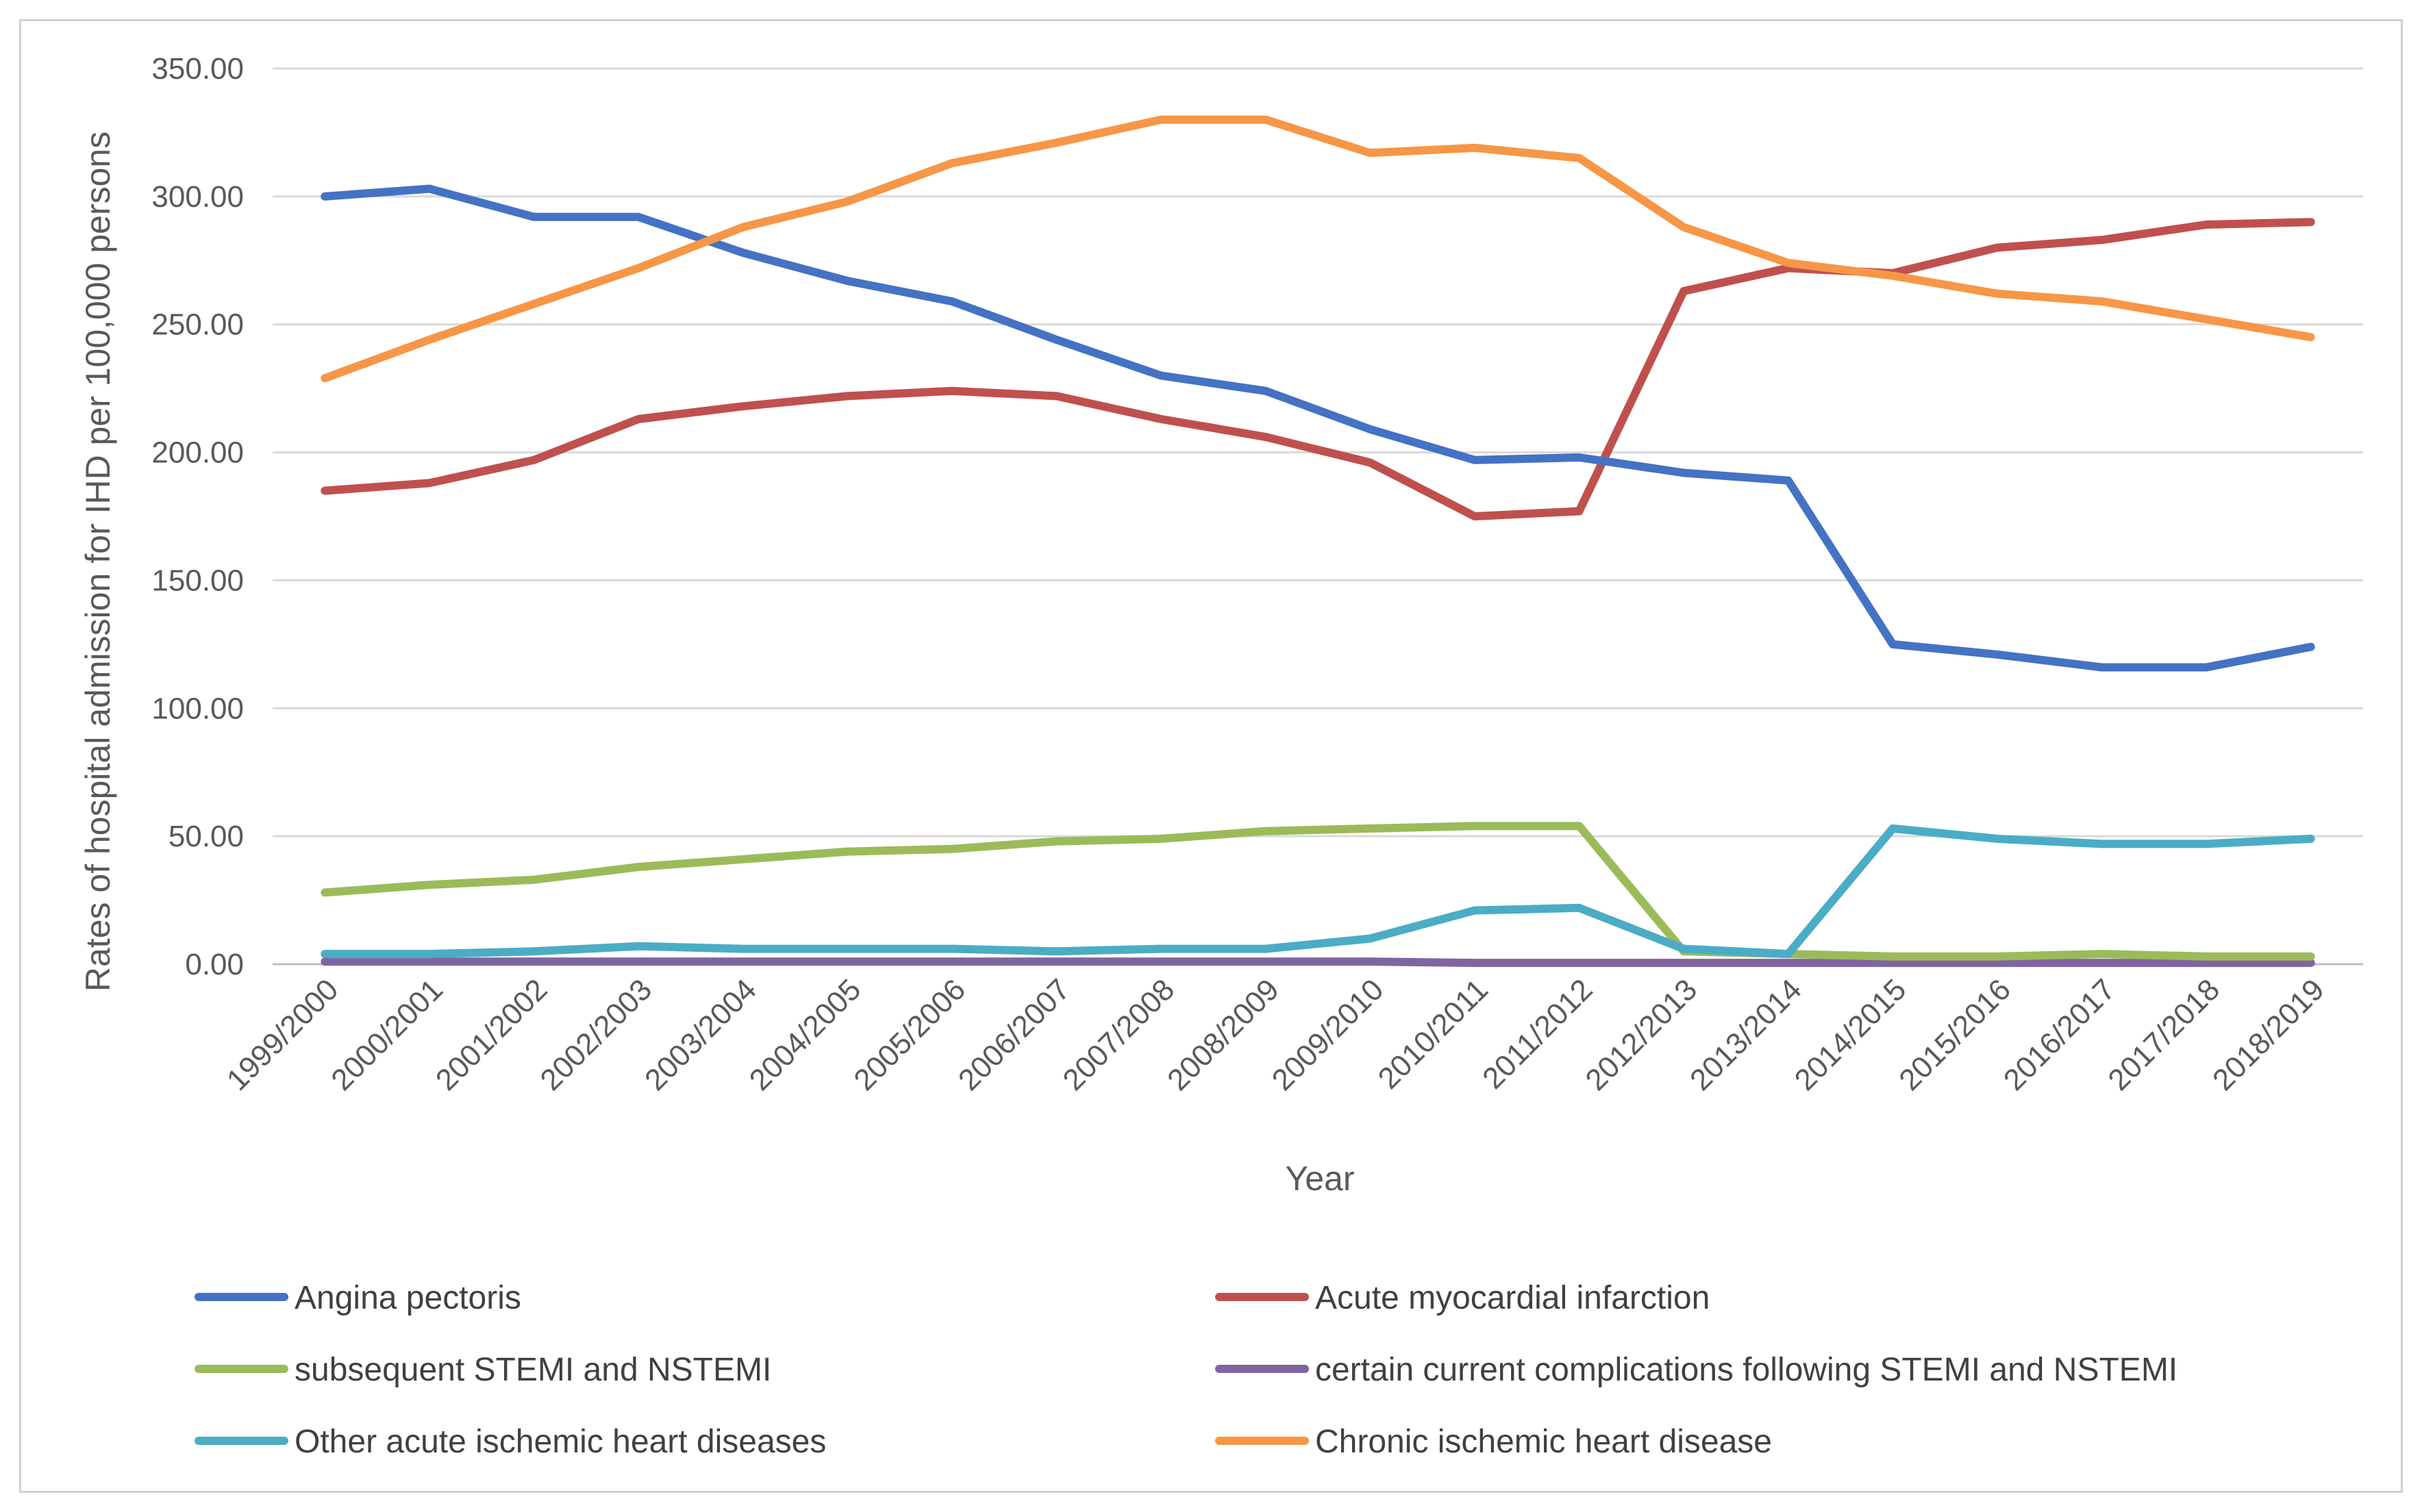 Image resolution: width=2422 pixels, height=1512 pixels. Describe the element at coordinates (560, 1442) in the screenshot. I see `legend-label: Other acute ischemic heart diseases` at that location.